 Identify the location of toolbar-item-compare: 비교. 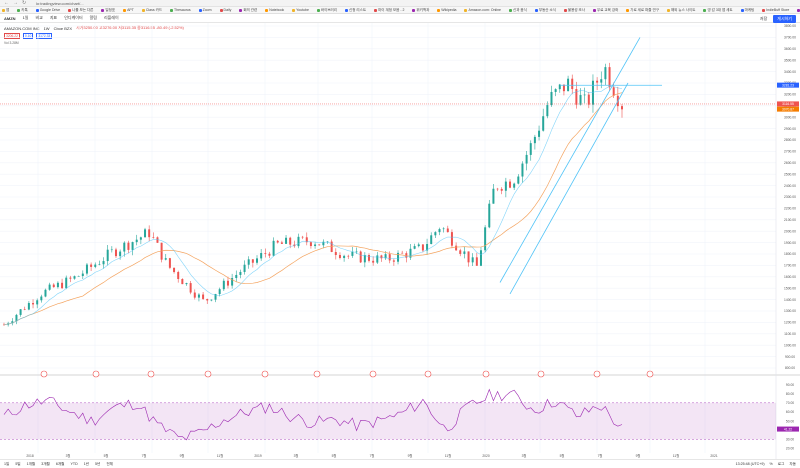
(39, 17).